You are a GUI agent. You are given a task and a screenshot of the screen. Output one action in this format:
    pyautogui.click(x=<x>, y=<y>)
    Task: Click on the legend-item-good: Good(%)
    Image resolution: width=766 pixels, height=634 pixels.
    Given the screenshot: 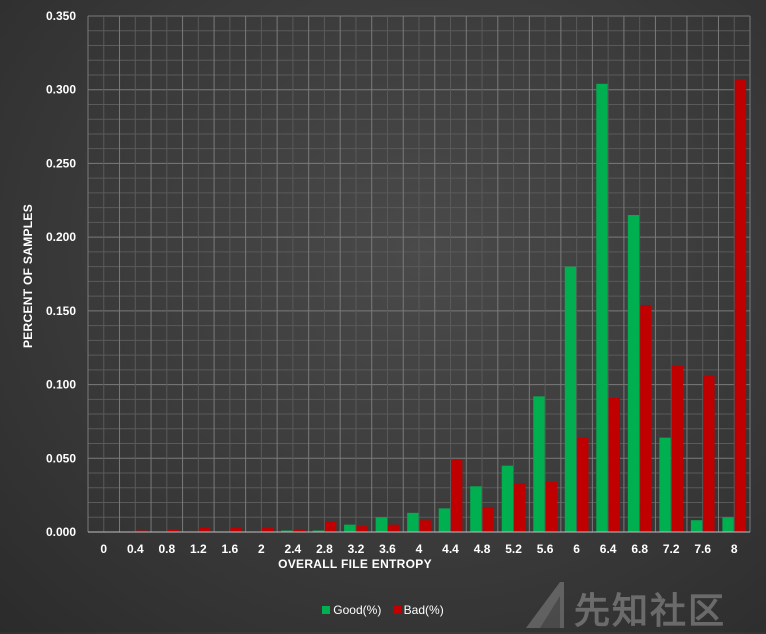 What is the action you would take?
    pyautogui.click(x=351, y=610)
    